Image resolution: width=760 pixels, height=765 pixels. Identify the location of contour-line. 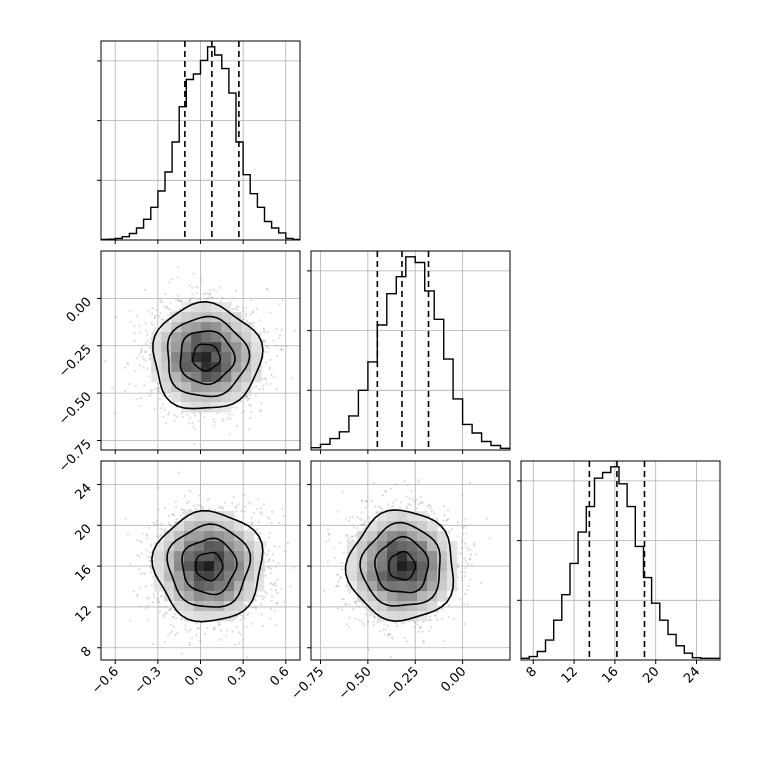
(209, 566).